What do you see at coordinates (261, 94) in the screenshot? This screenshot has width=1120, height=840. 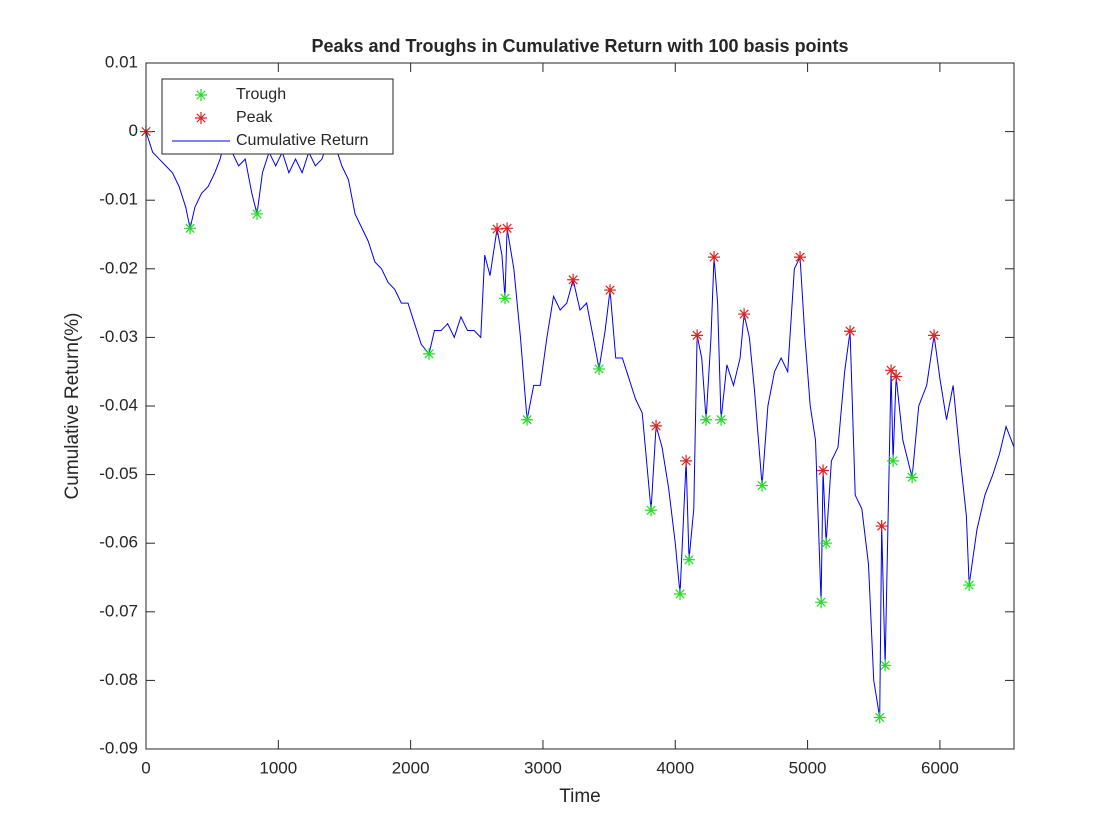 I see `legend-label: Trough` at bounding box center [261, 94].